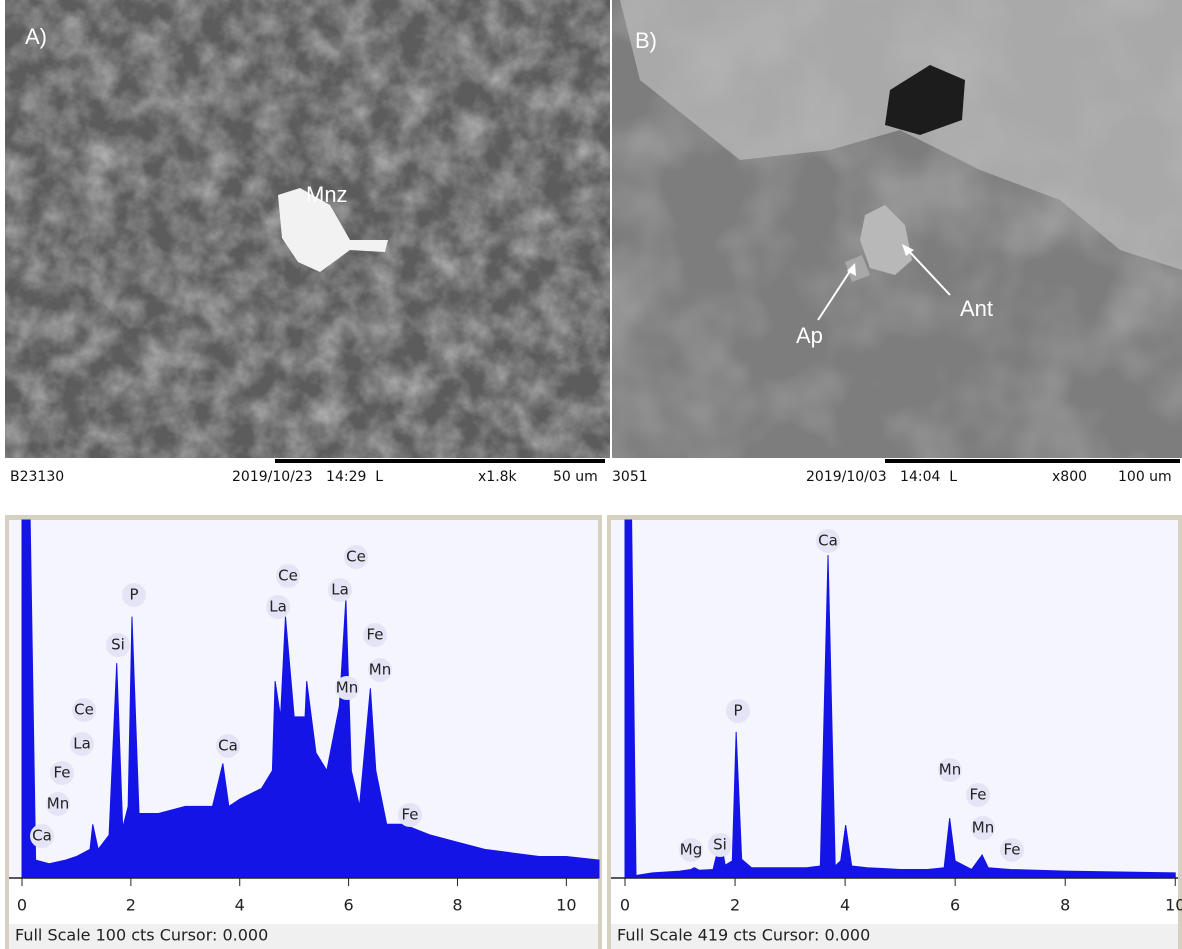 The width and height of the screenshot is (1182, 949). What do you see at coordinates (881, 477) in the screenshot?
I see `datetime: 2019/10/03 14:04 L` at bounding box center [881, 477].